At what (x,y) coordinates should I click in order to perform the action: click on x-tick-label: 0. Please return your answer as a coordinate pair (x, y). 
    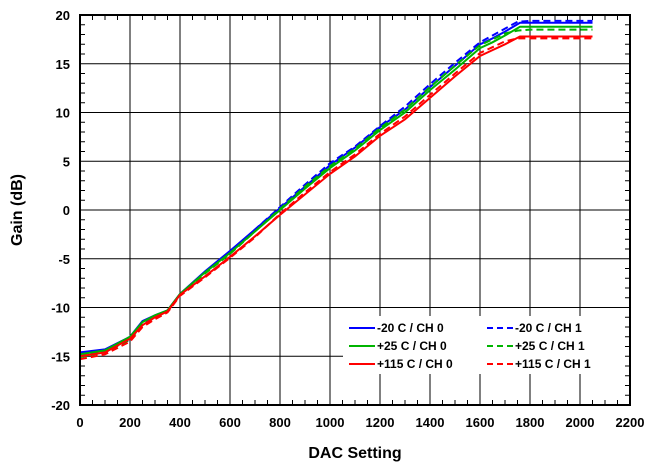
    Looking at the image, I should click on (79, 422).